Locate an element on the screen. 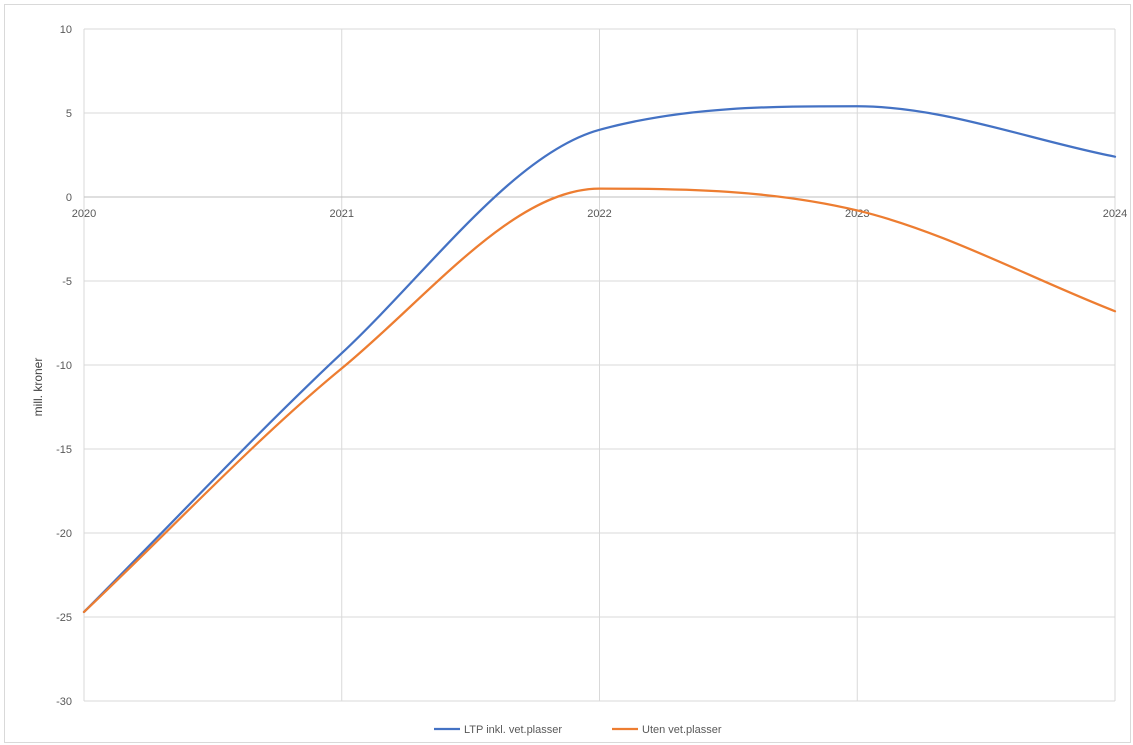 The image size is (1133, 745). y-tick-labels: 10 5 0 -5 -10 -15 -20 -25 -30 is located at coordinates (64, 366).